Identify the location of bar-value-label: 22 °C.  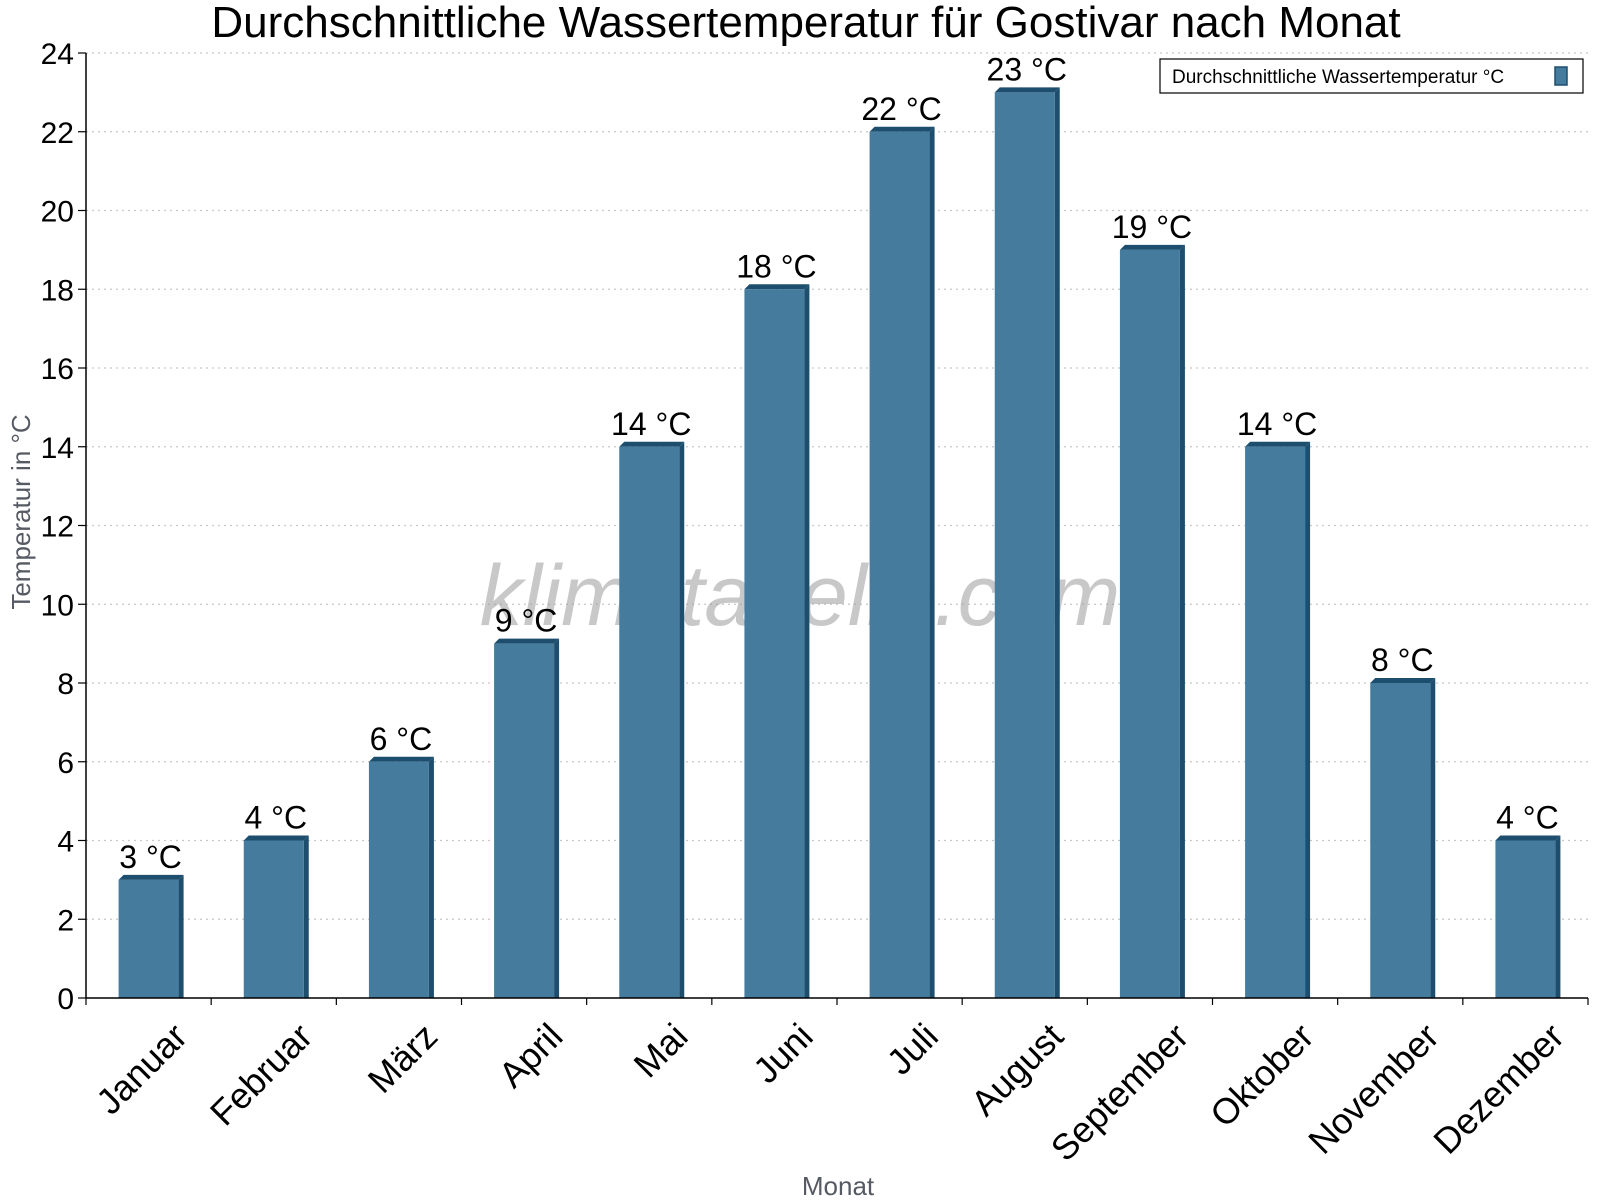
(901, 109).